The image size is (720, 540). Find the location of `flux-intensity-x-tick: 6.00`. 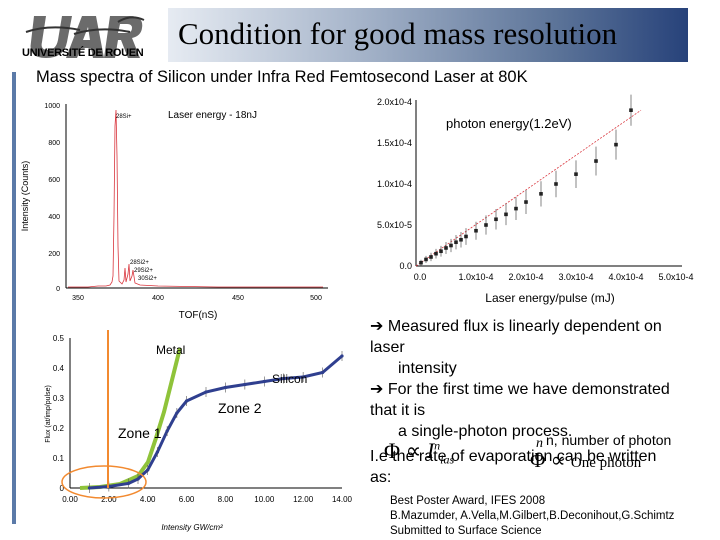

flux-intensity-x-tick: 6.00 is located at coordinates (187, 499).